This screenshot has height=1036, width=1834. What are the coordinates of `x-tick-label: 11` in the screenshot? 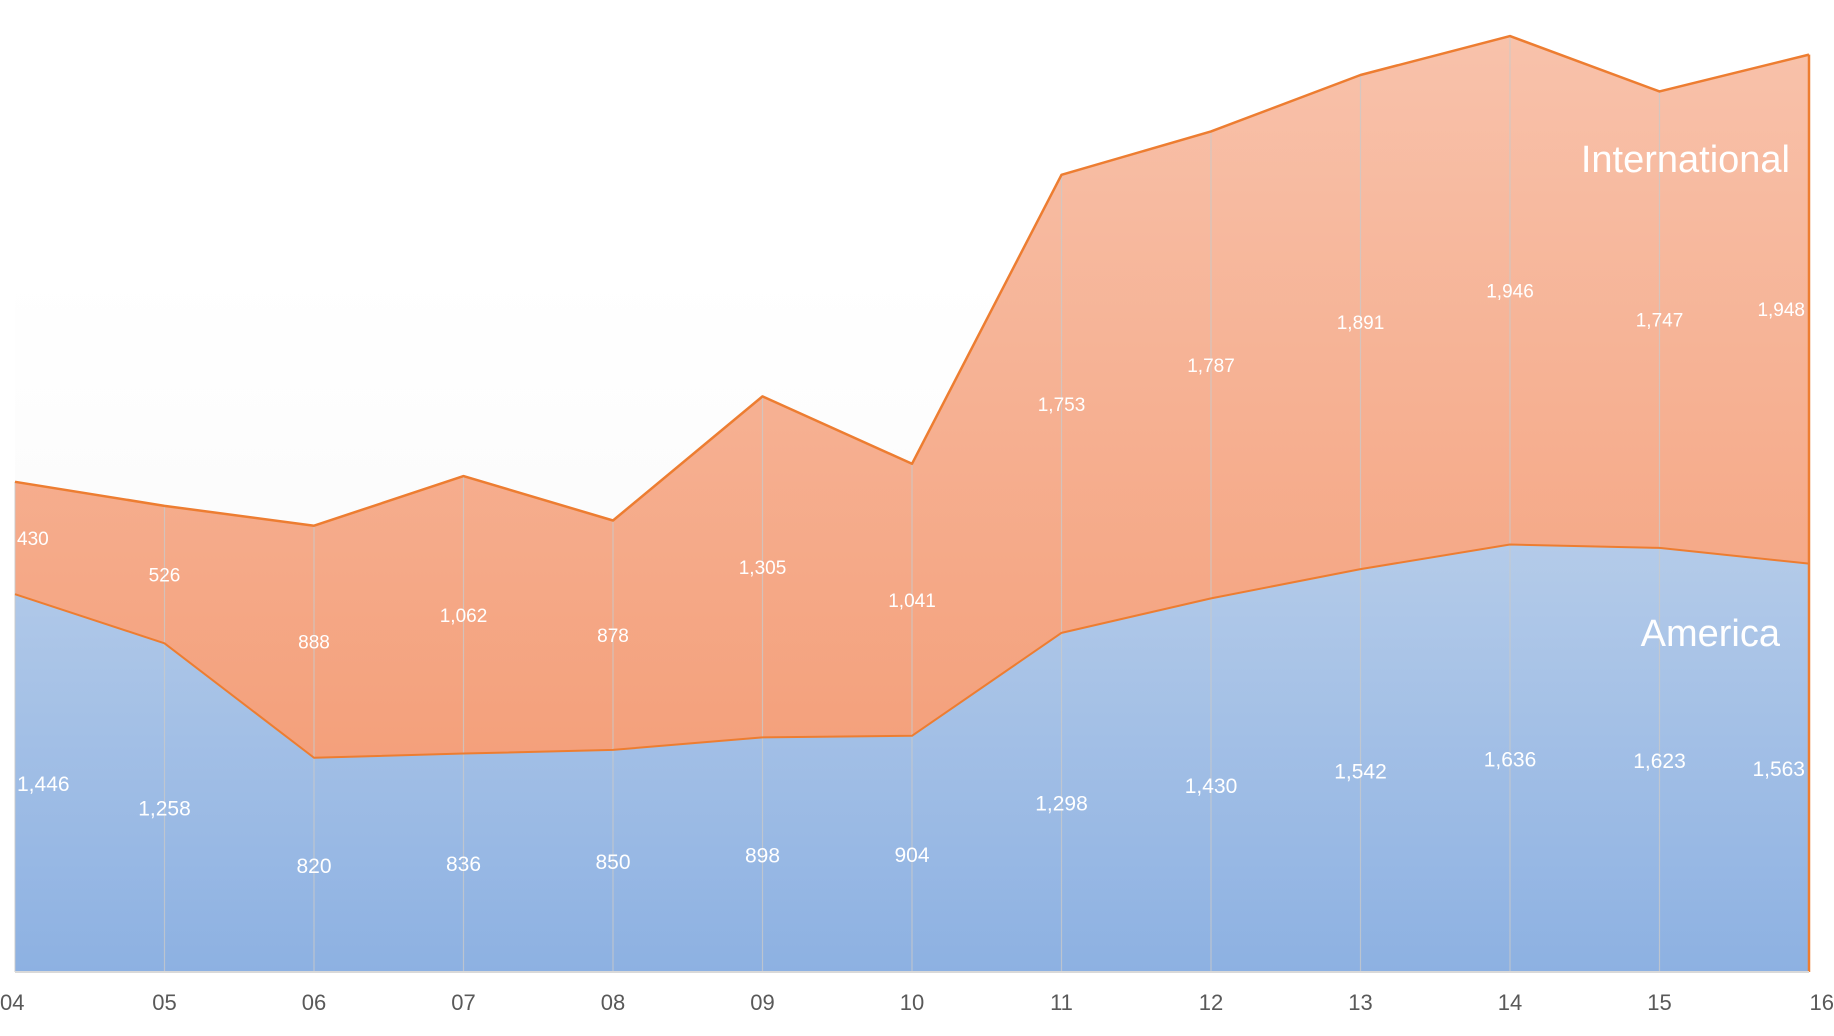 It's located at (1061, 1002).